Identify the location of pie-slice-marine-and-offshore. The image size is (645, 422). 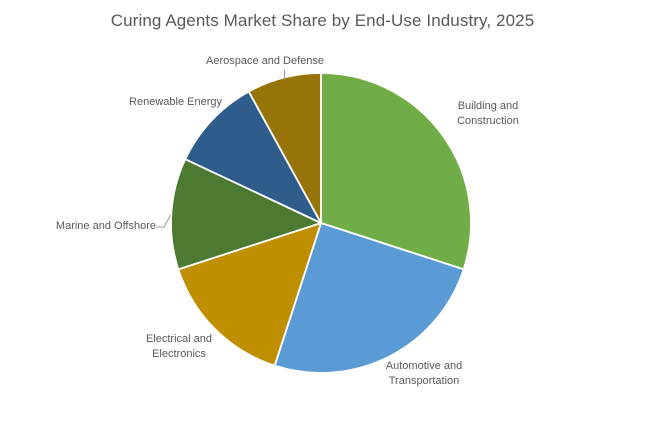
(246, 214).